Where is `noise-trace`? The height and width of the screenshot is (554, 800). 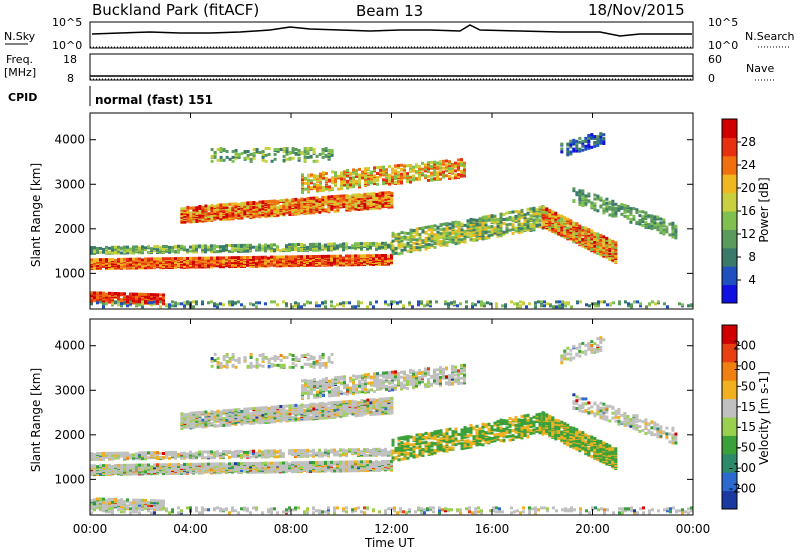 noise-trace is located at coordinates (391, 30).